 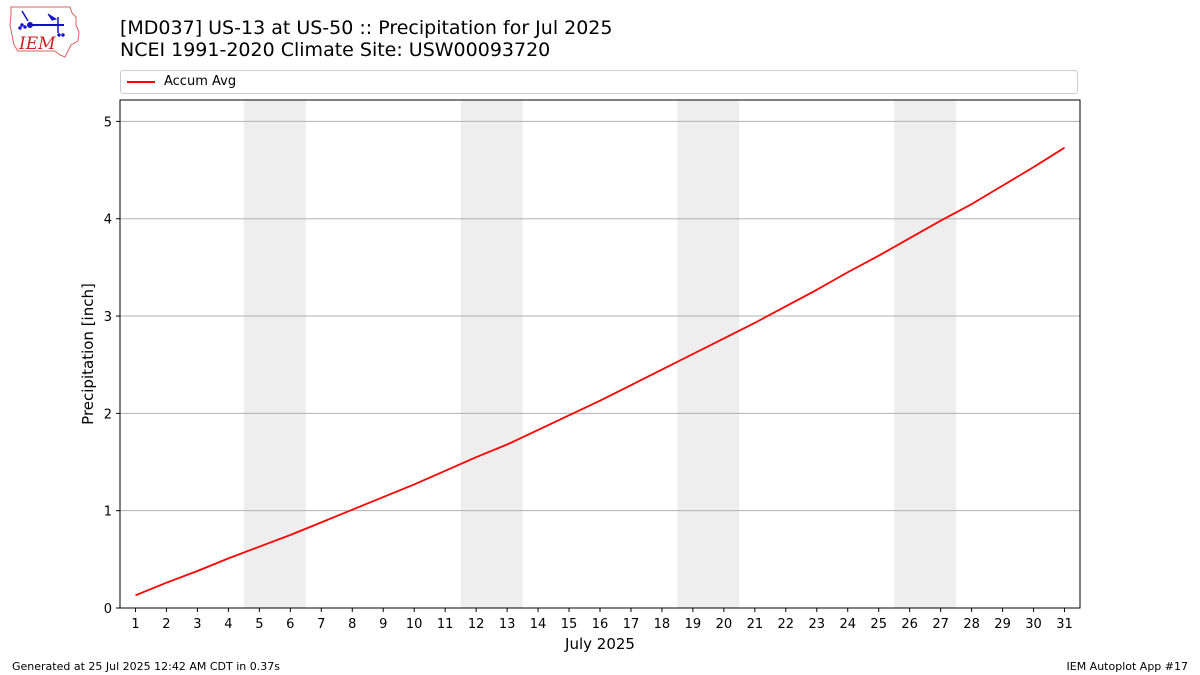 I want to click on y-tick-label: 3, so click(x=108, y=317).